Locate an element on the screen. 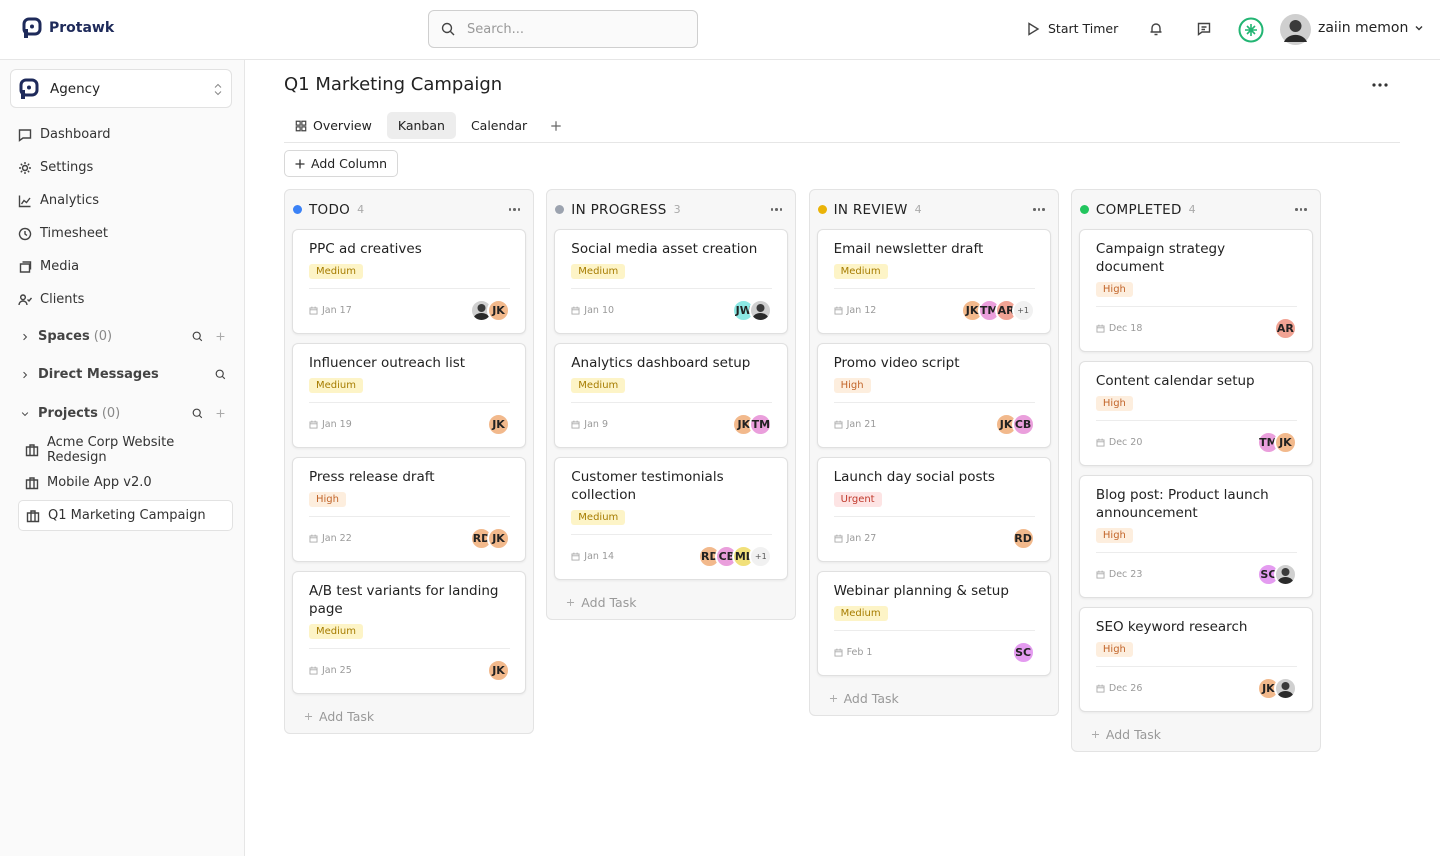 The height and width of the screenshot is (856, 1440). due-date: Dec 18 is located at coordinates (1119, 328).